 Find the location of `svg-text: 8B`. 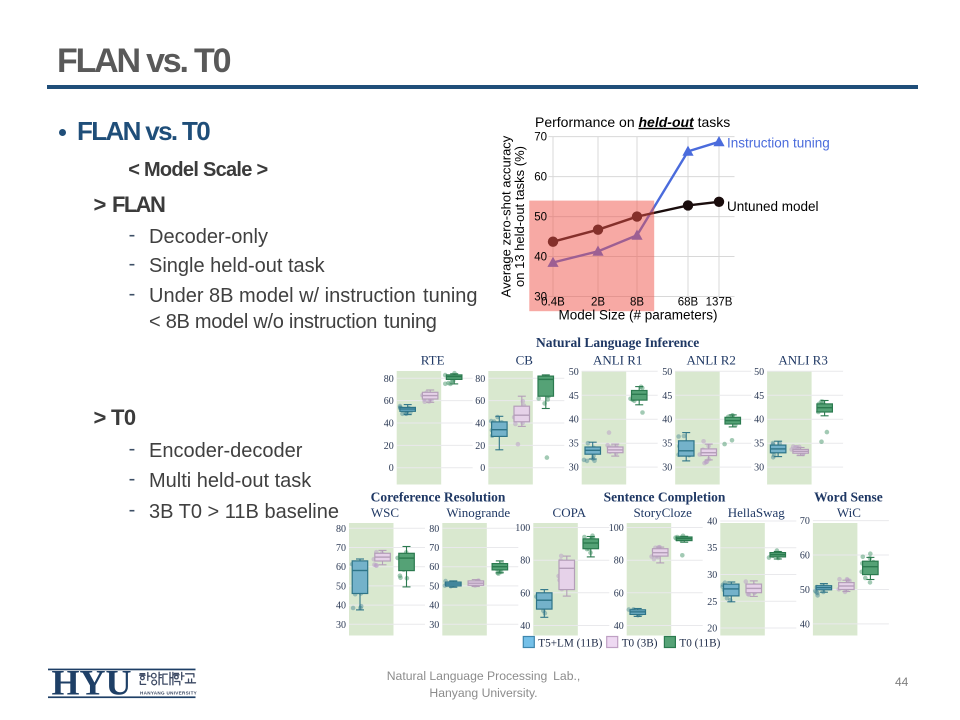

svg-text: 8B is located at coordinates (637, 303).